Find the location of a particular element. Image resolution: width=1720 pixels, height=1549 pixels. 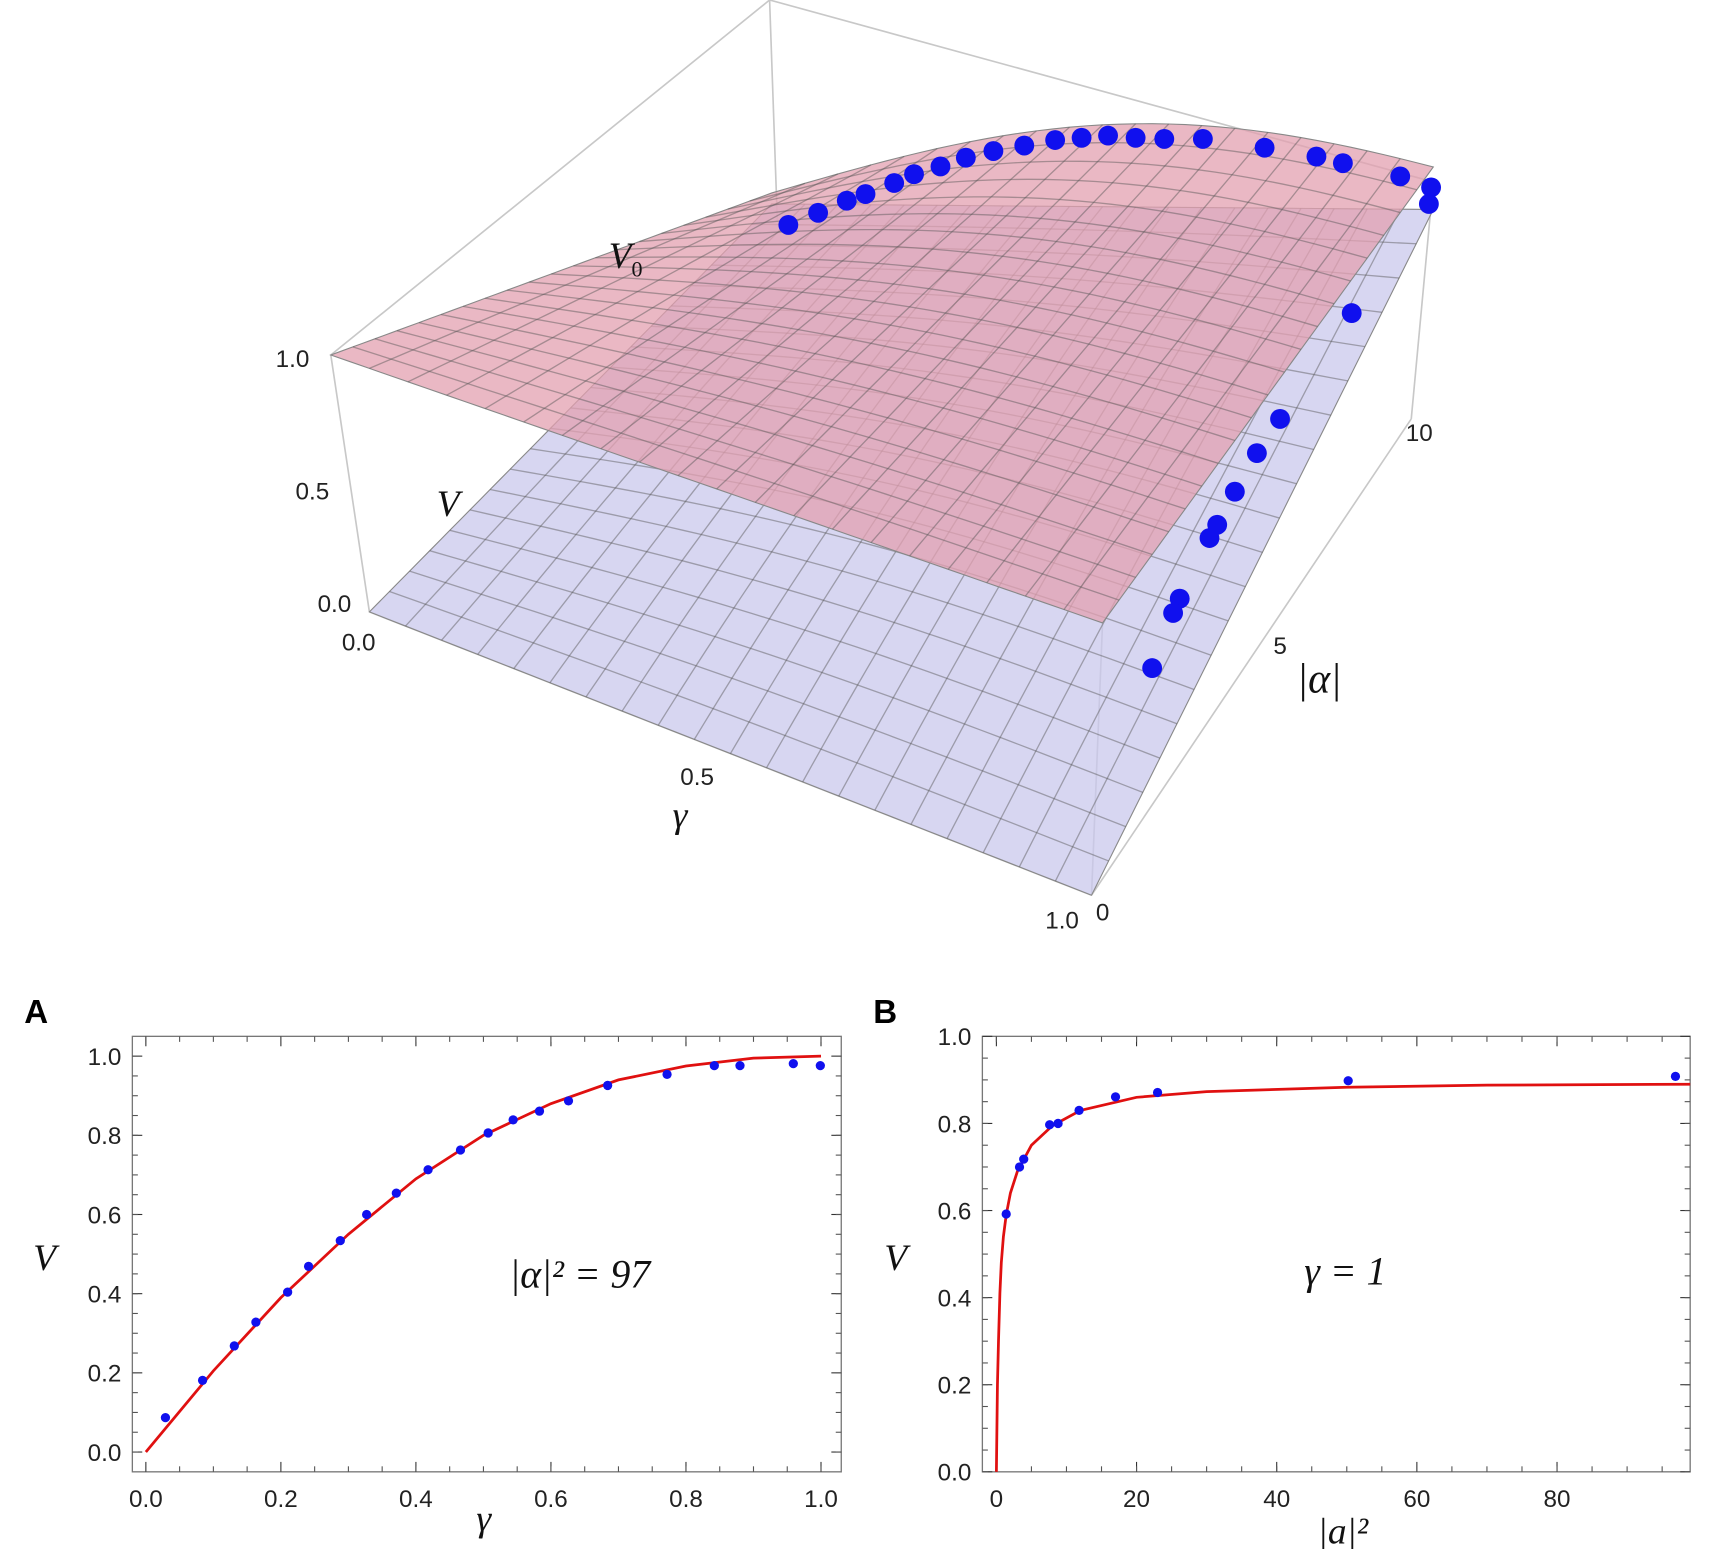

x-tick-label: 0.4 is located at coordinates (416, 1499).